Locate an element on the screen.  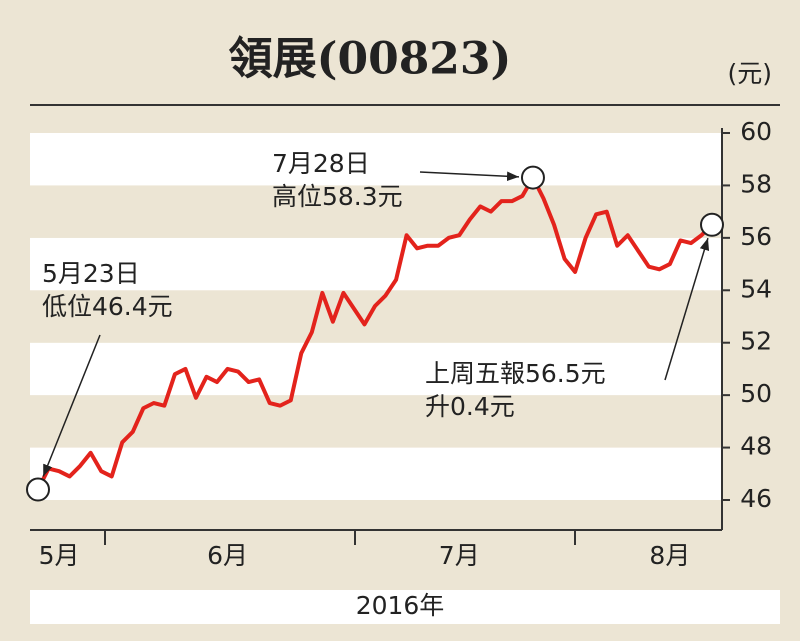
y-tick-label: 52 is located at coordinates (756, 341).